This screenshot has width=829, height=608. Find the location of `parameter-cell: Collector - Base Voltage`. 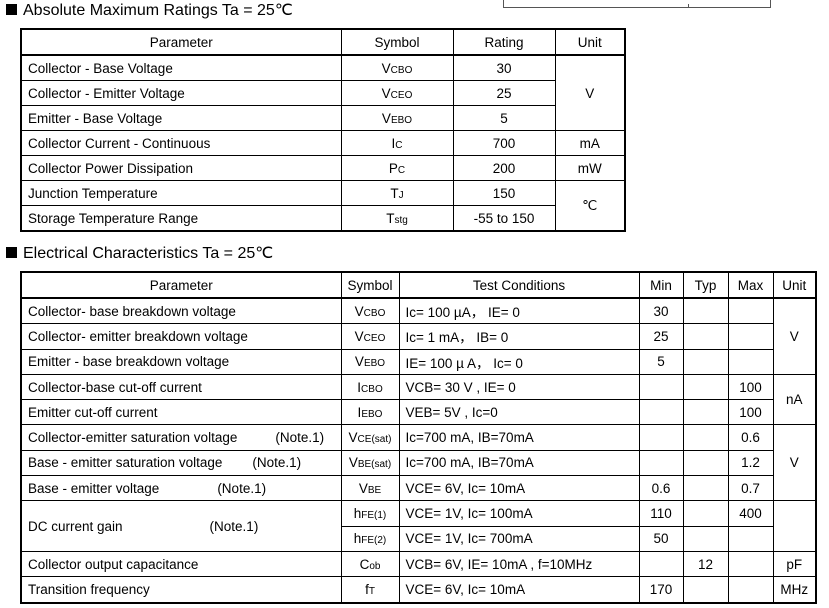

parameter-cell: Collector - Base Voltage is located at coordinates (181, 67).